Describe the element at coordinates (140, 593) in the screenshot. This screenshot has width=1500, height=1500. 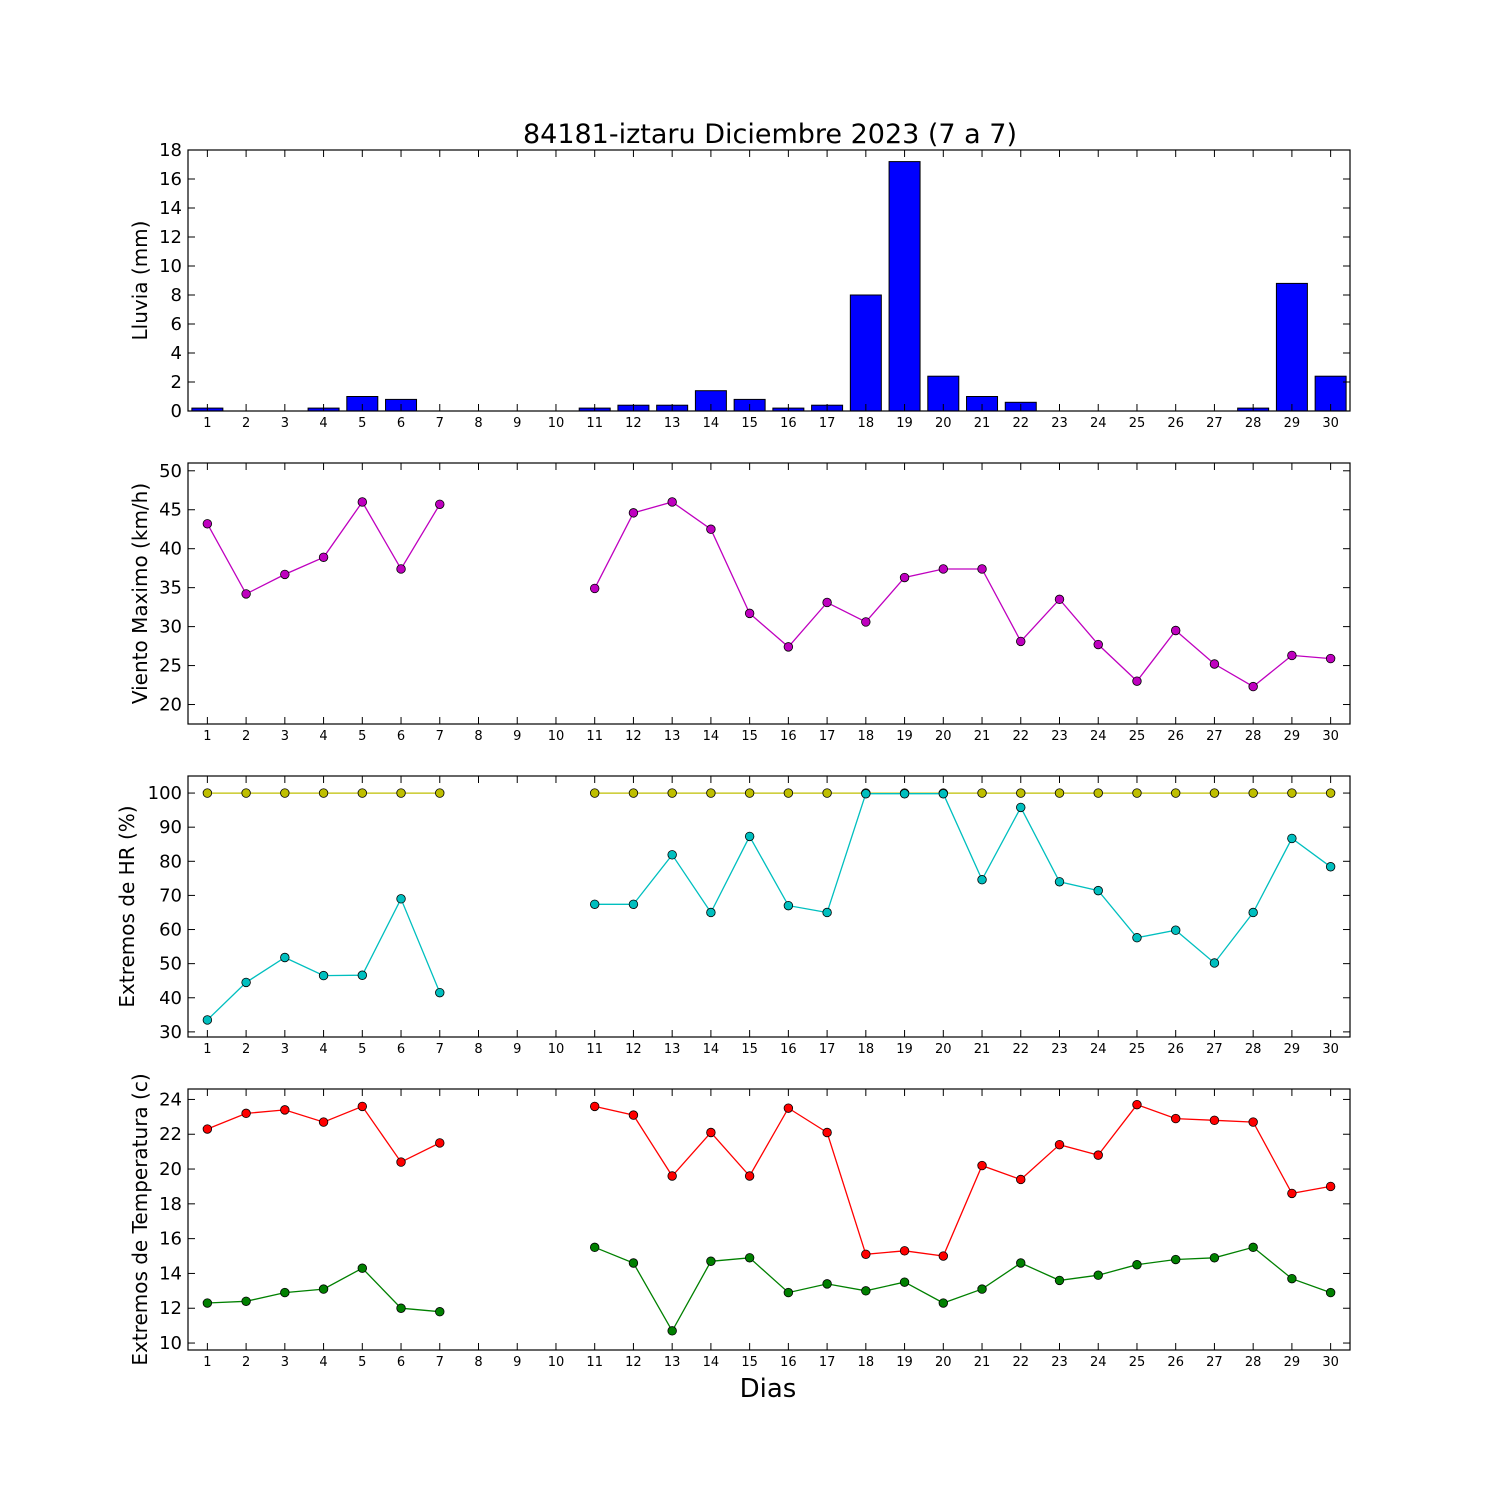
I see `y-axis-label: Viento Maximo (km/h)` at that location.